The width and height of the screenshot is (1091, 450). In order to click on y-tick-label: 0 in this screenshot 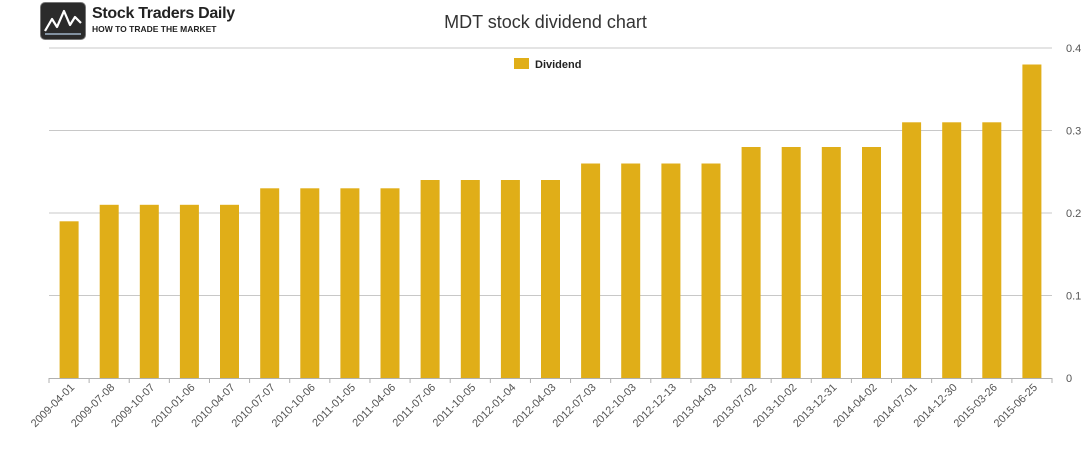, I will do `click(1069, 379)`.